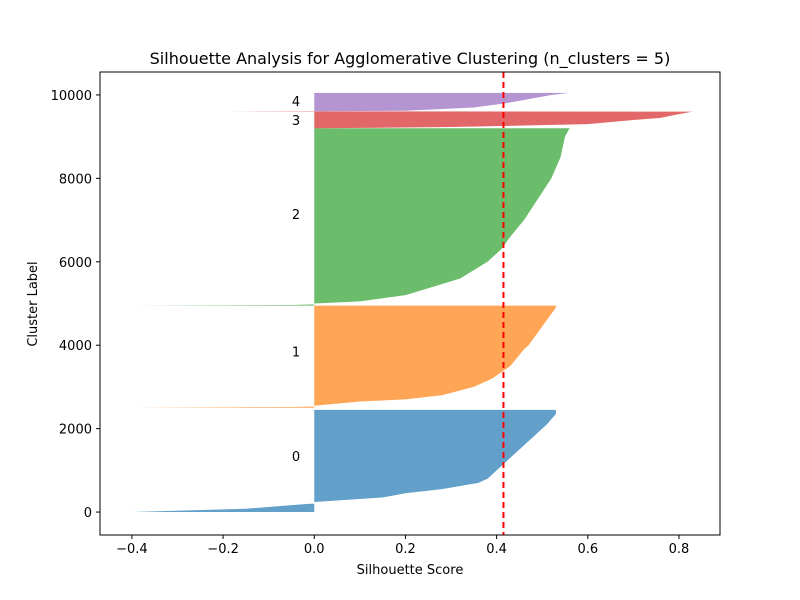 The image size is (800, 600). I want to click on x-tick-label: 0.4, so click(496, 549).